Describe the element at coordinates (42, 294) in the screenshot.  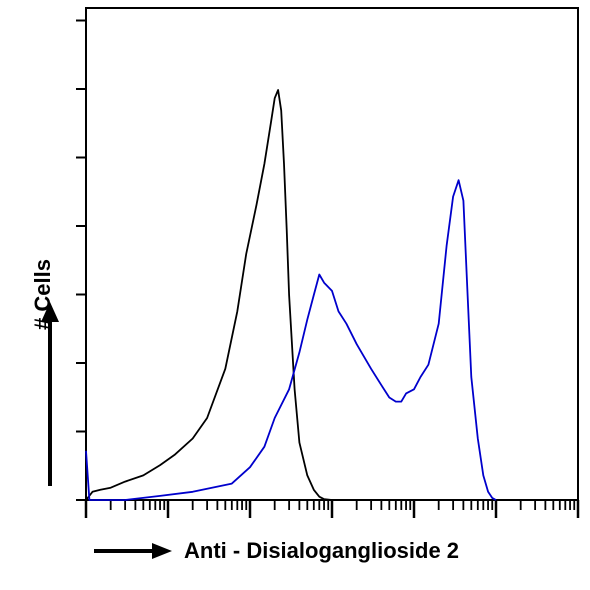
I see `y-axis-label: # Cells` at that location.